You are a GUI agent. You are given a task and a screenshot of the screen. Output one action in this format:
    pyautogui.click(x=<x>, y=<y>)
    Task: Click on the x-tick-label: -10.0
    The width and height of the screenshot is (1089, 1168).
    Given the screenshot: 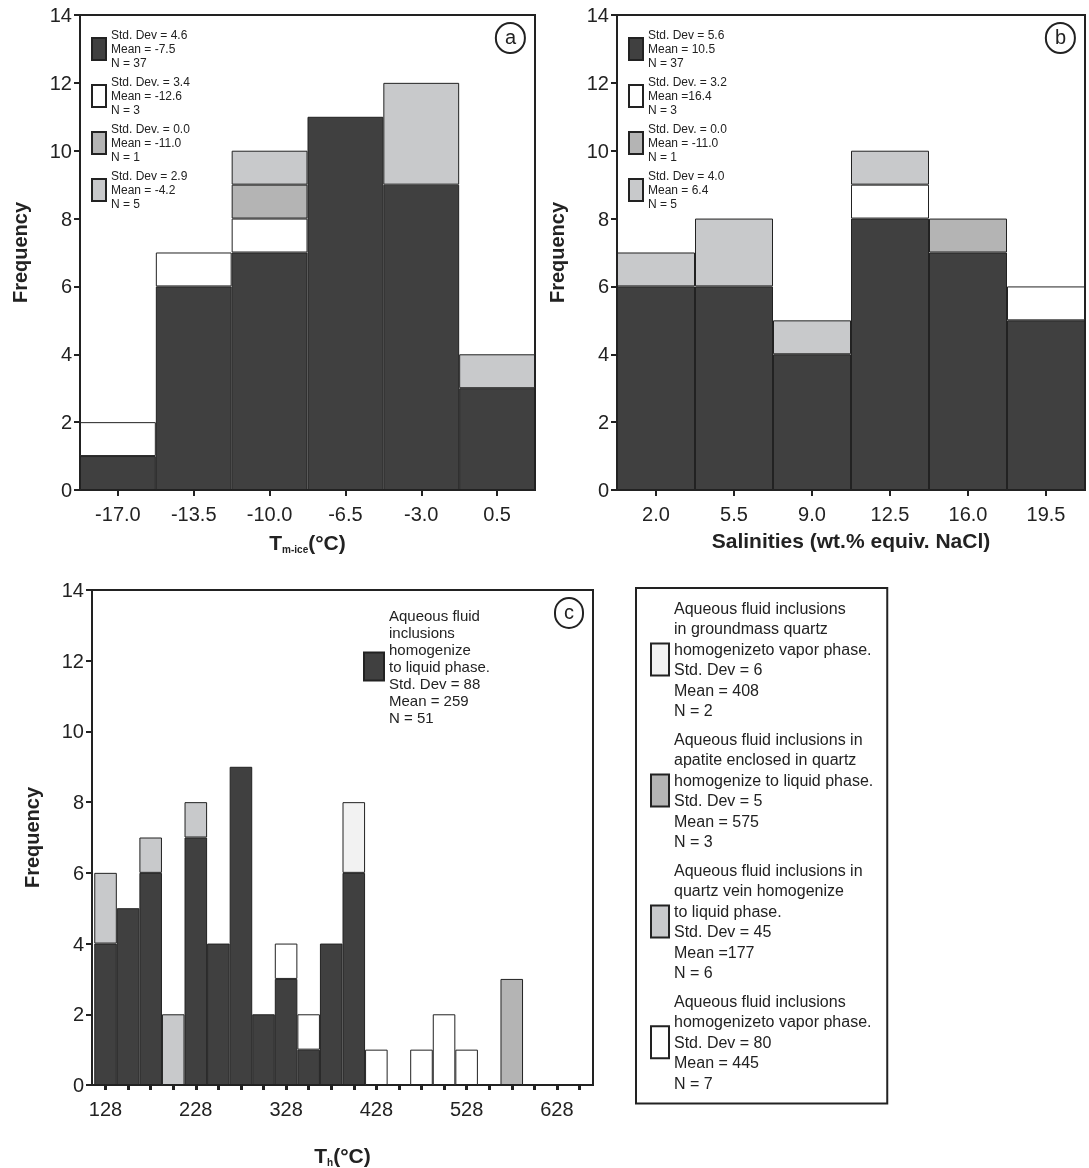 What is the action you would take?
    pyautogui.click(x=269, y=514)
    